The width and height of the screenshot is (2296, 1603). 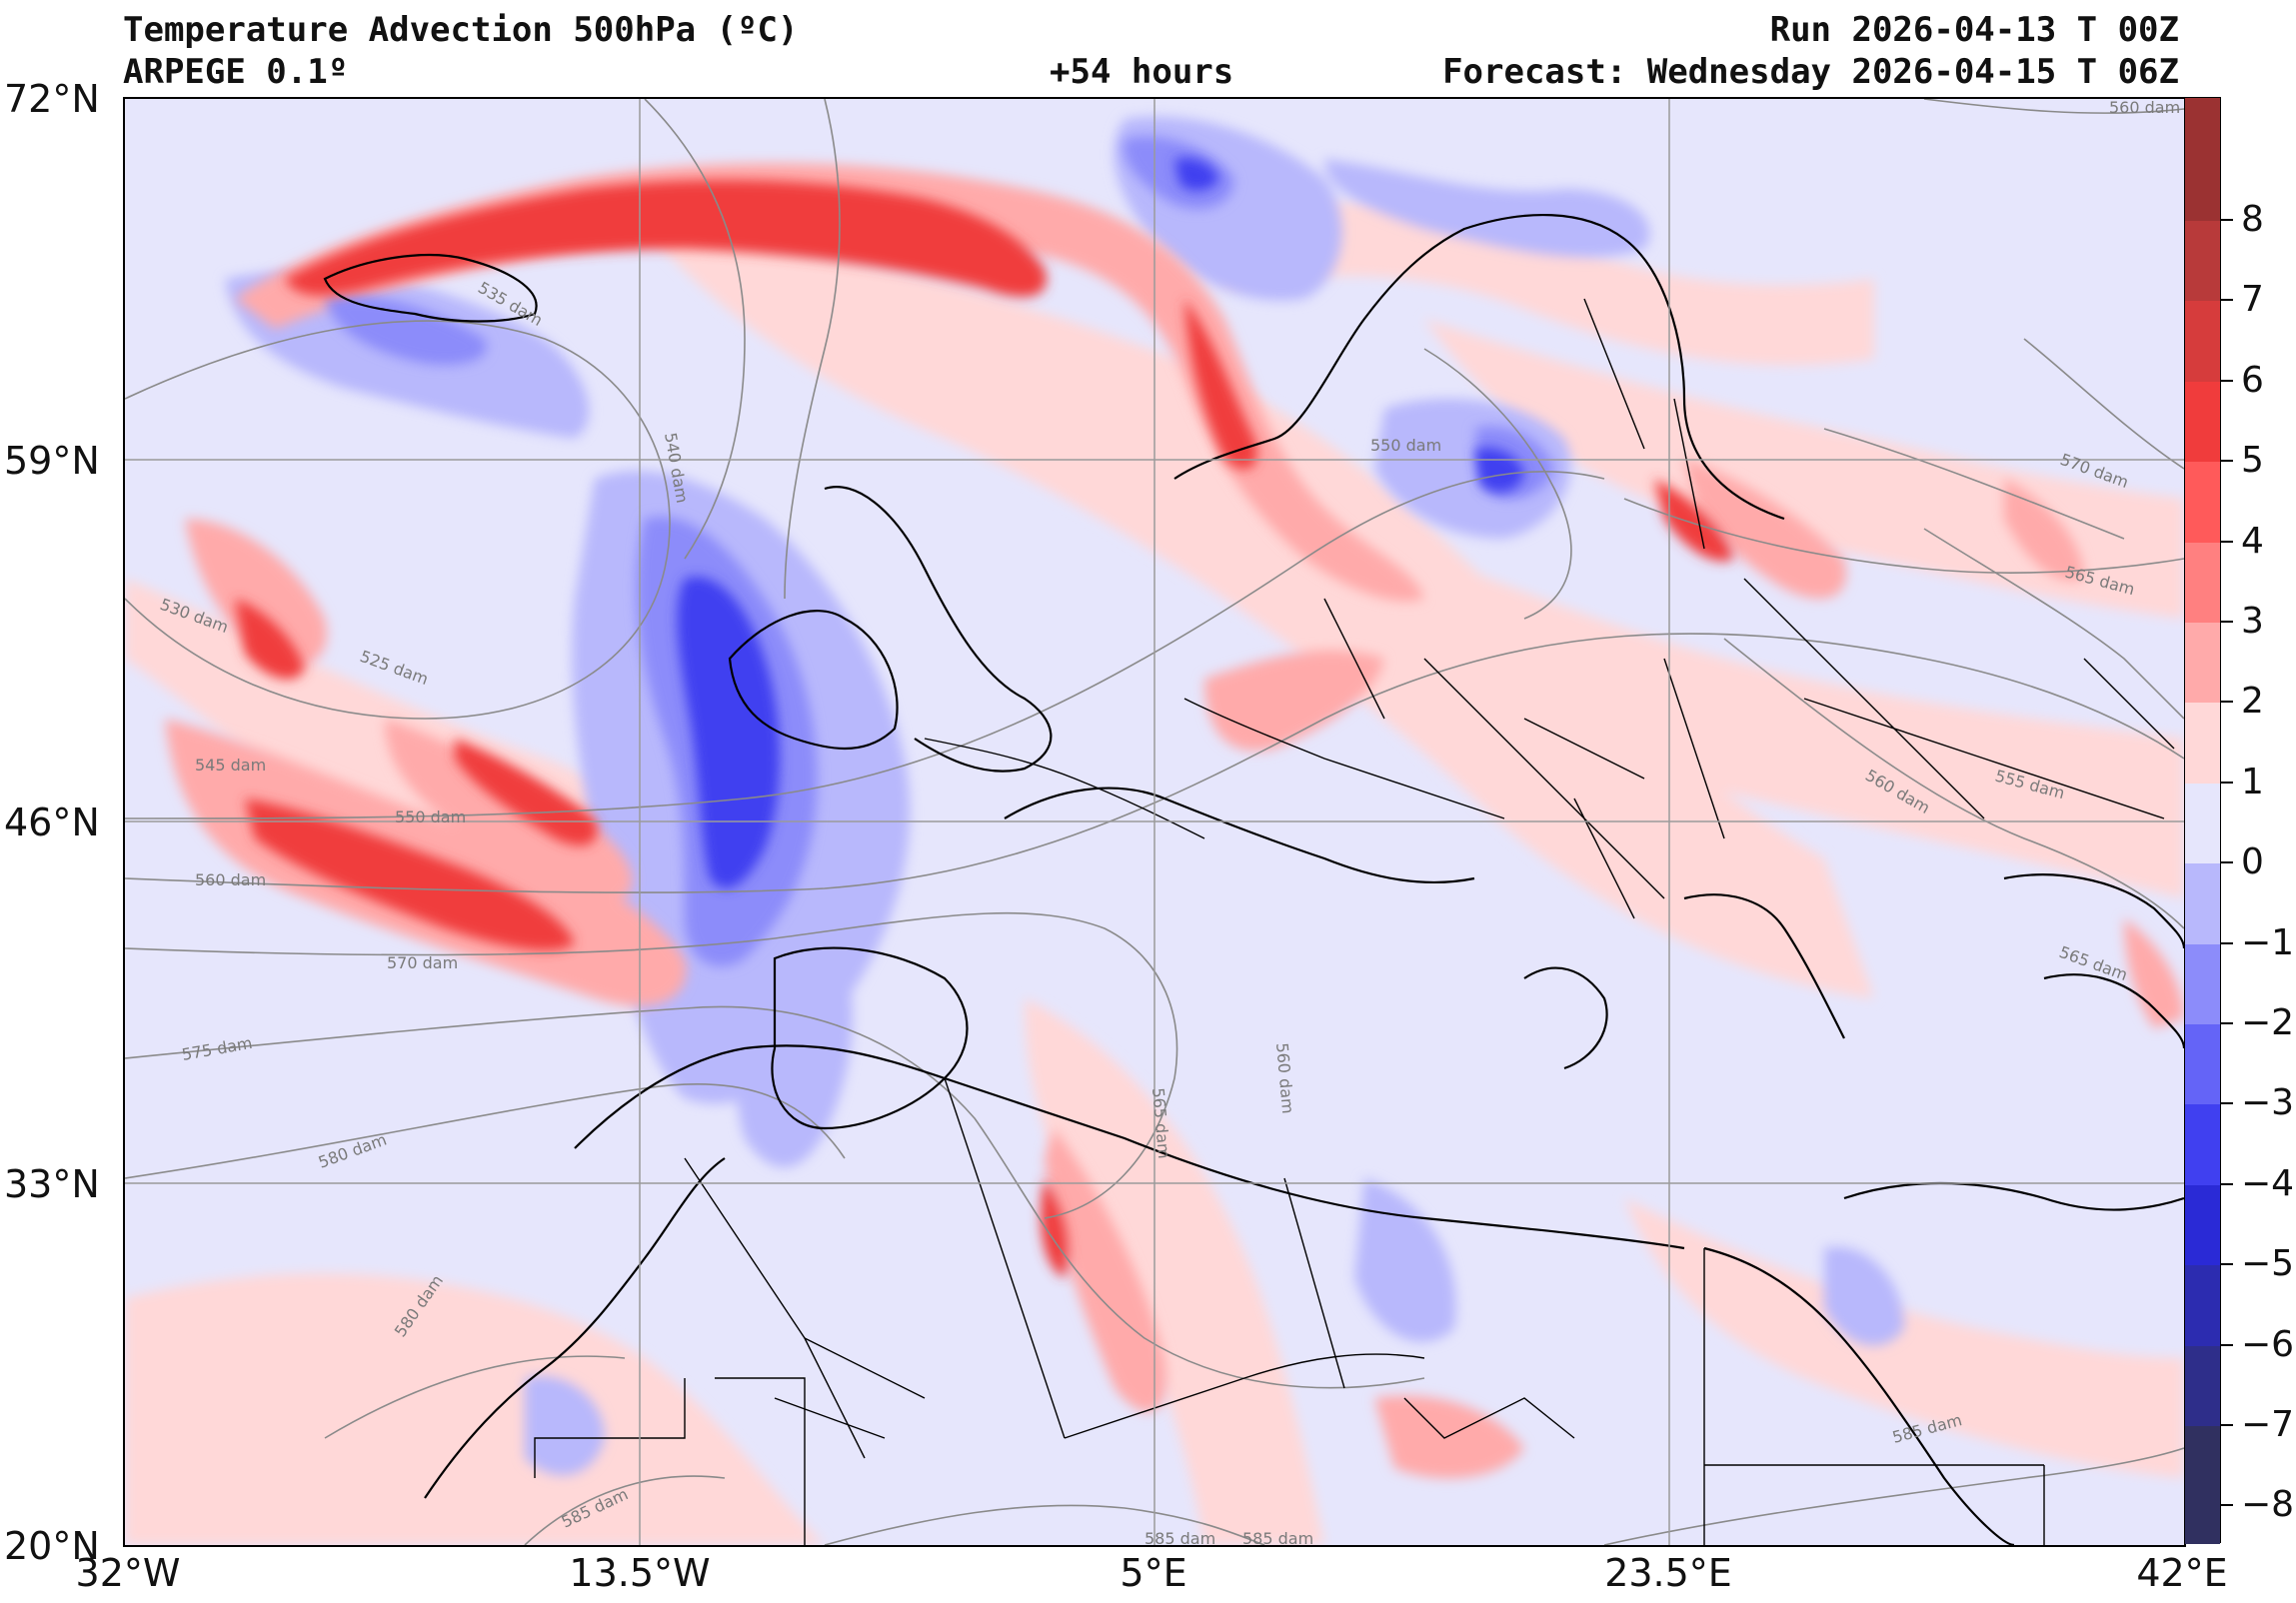 I want to click on colorbar-label: 5, so click(x=2253, y=461).